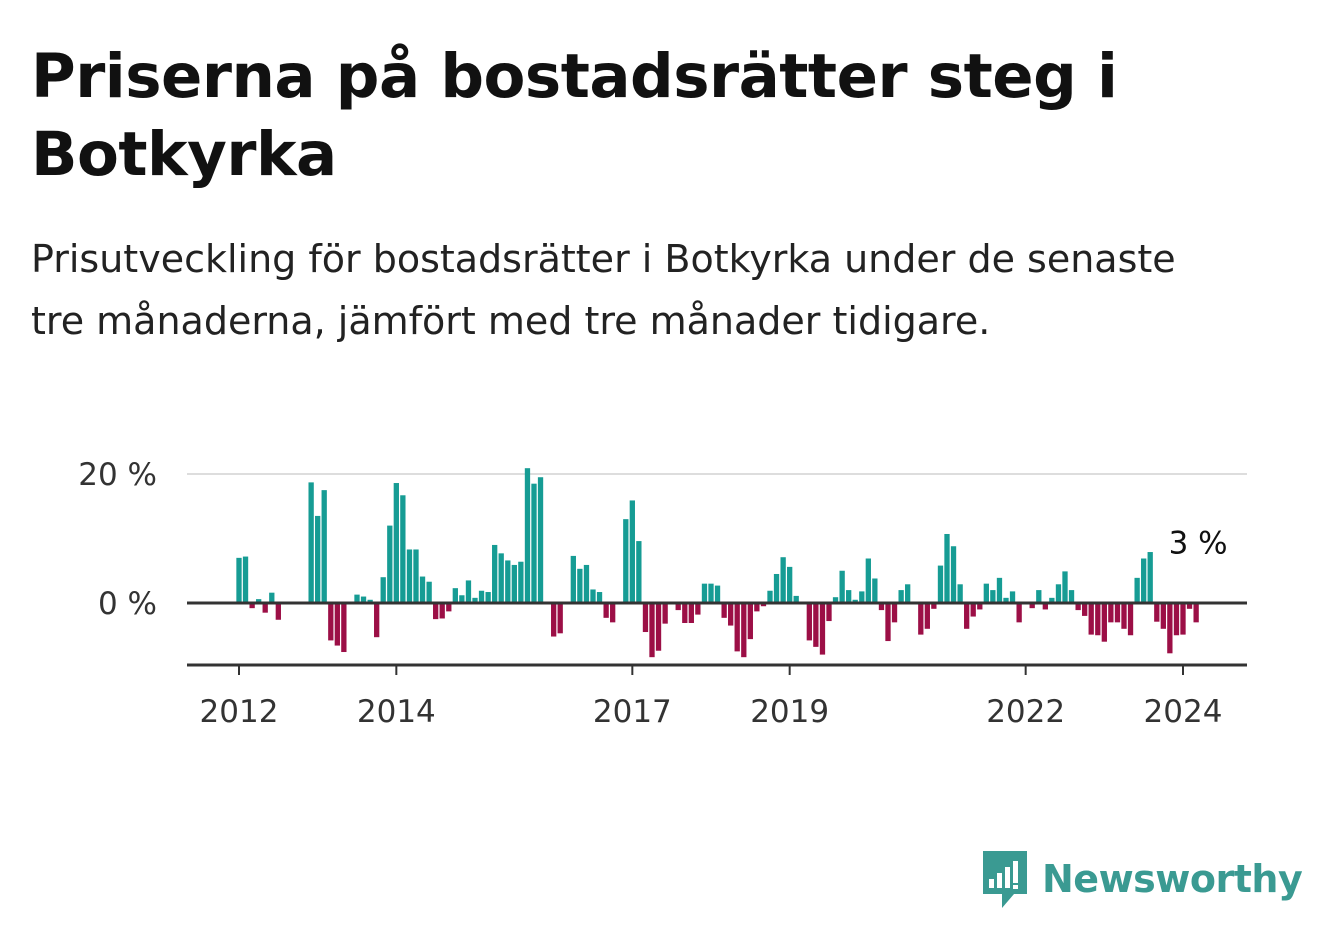 The width and height of the screenshot is (1322, 939). I want to click on x-tick-label: 2022, so click(1025, 712).